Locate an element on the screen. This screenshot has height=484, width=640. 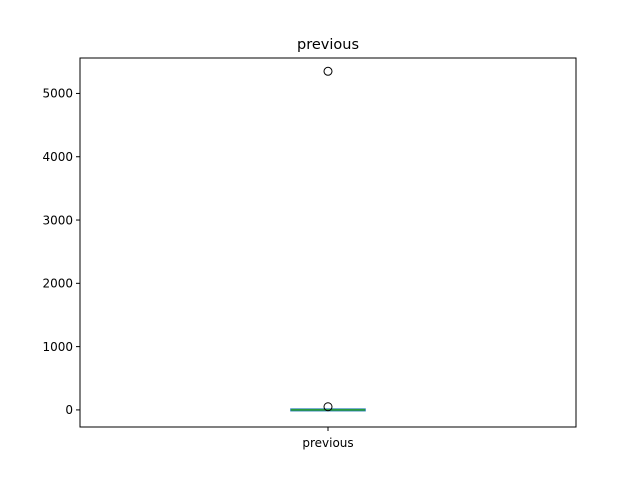
y-tick-label: 0 is located at coordinates (69, 410).